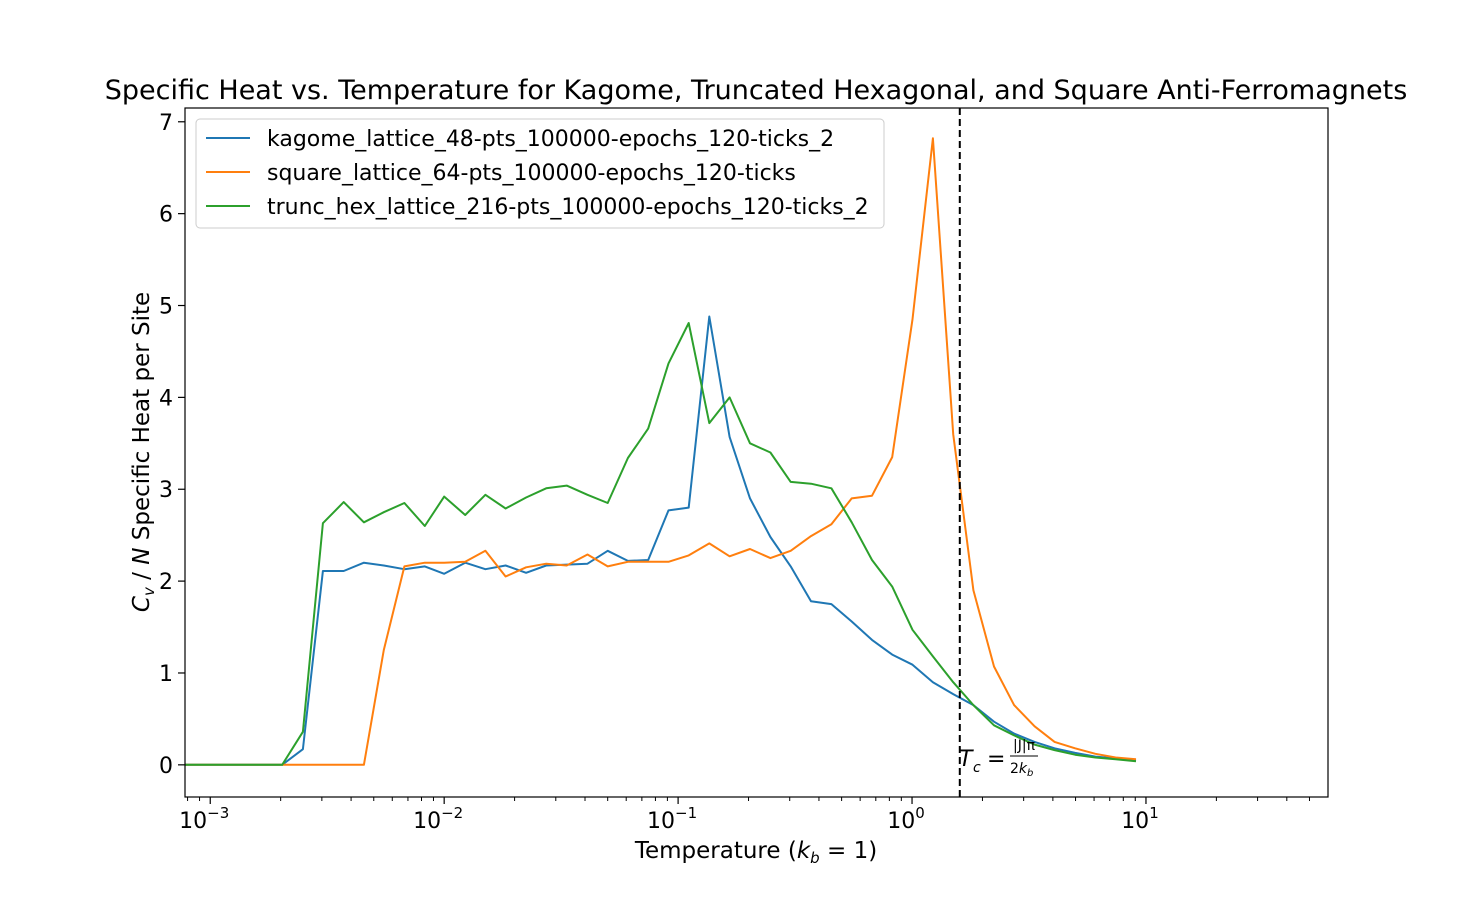 The image size is (1475, 900). I want to click on y-axis-label: Cv / N Specific Heat per Site, so click(143, 452).